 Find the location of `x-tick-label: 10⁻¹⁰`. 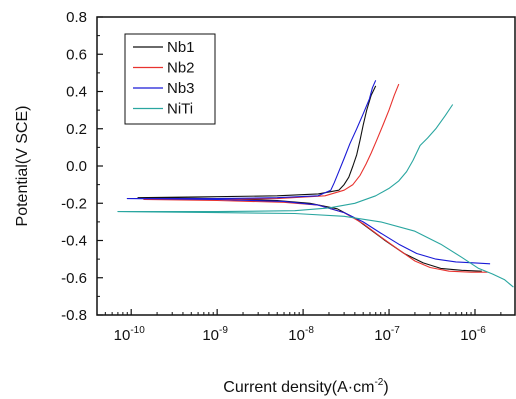

x-tick-label: 10⁻¹⁰ is located at coordinates (130, 334).